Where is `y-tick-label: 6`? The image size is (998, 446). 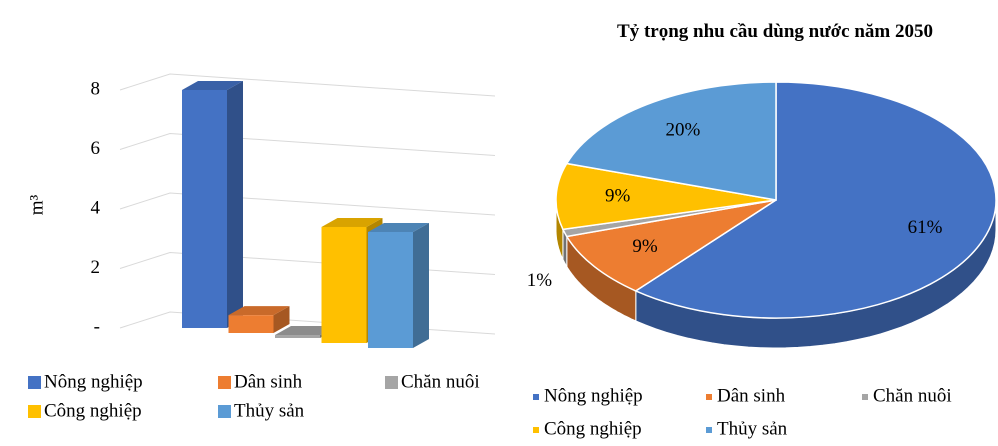 y-tick-label: 6 is located at coordinates (96, 148).